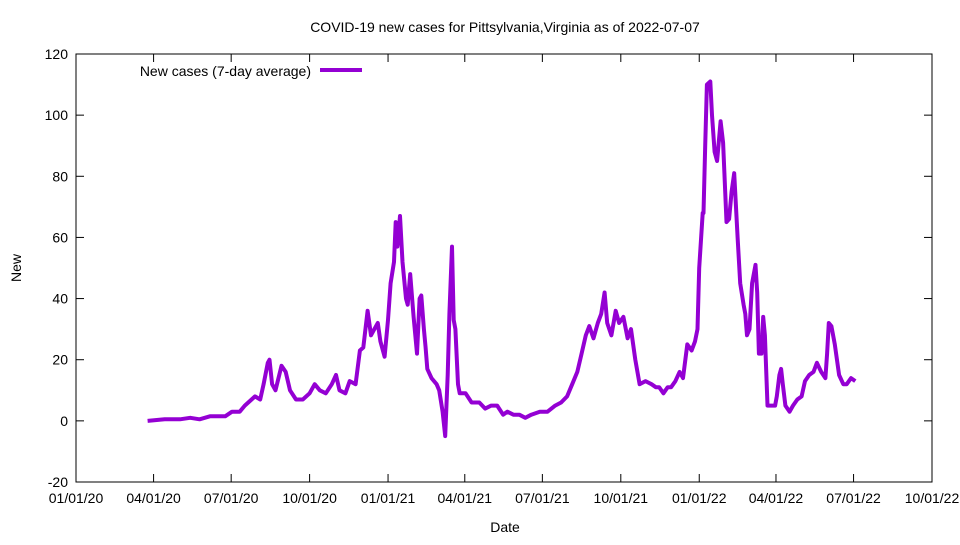 This screenshot has height=545, width=960. Describe the element at coordinates (57, 54) in the screenshot. I see `y-tick-label: 120` at that location.